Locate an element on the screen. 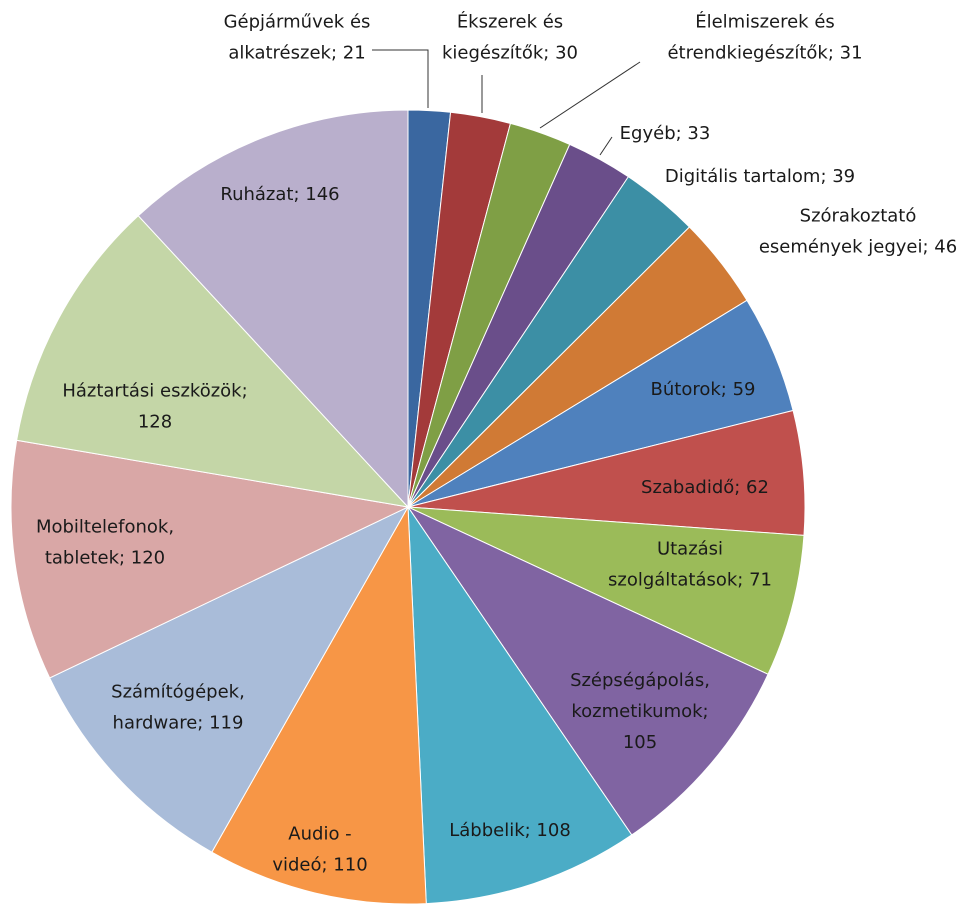  data-label: Audio - is located at coordinates (319, 834).